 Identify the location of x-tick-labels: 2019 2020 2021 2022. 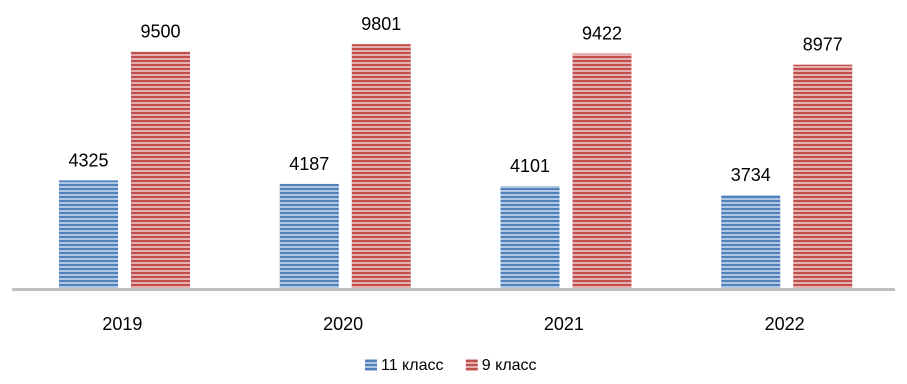
(453, 324).